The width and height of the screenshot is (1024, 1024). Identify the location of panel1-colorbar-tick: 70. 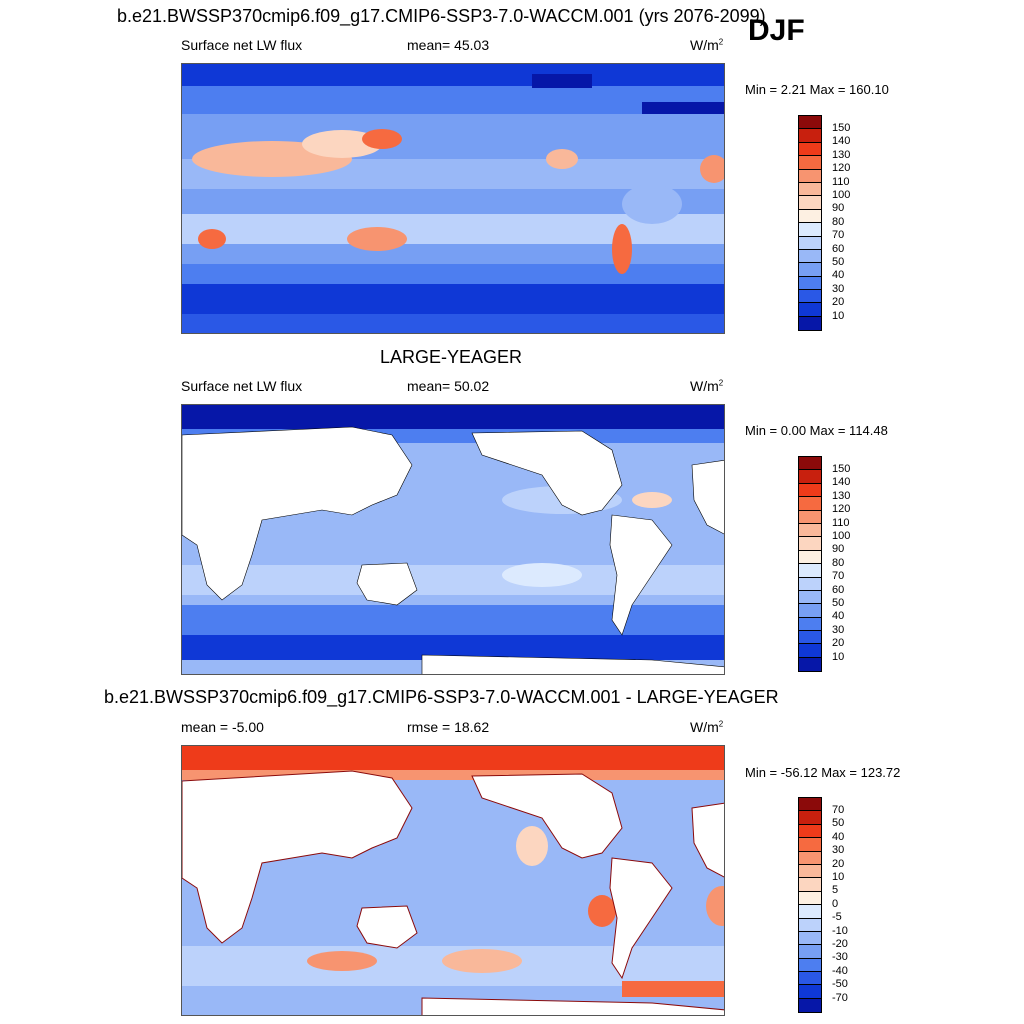
(838, 235).